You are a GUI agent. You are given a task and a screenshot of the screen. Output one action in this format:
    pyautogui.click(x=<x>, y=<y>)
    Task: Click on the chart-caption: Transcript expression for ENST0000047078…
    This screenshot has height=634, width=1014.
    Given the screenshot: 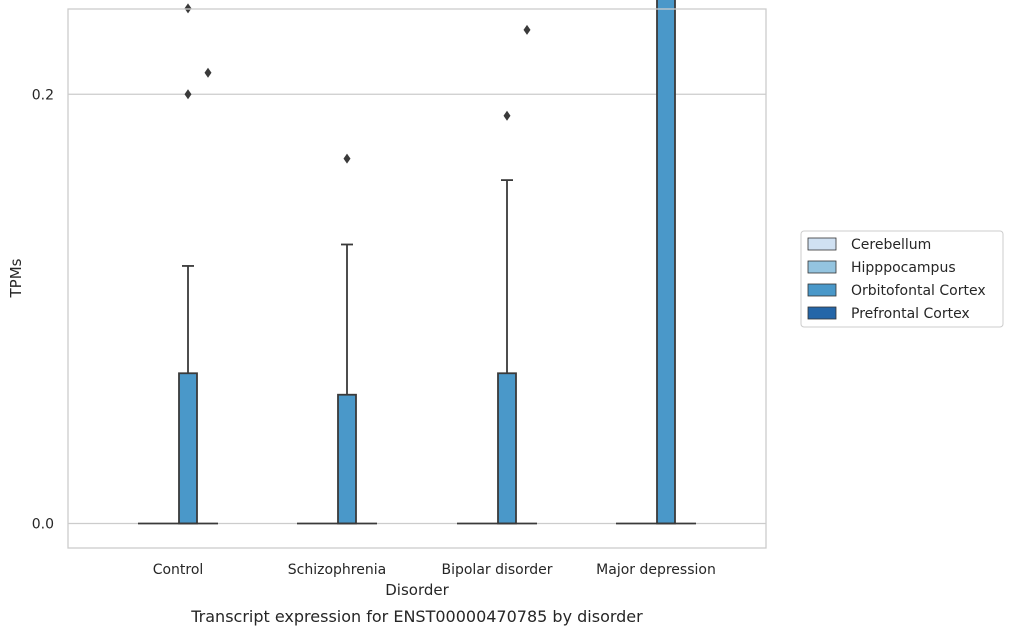 What is the action you would take?
    pyautogui.click(x=416, y=616)
    